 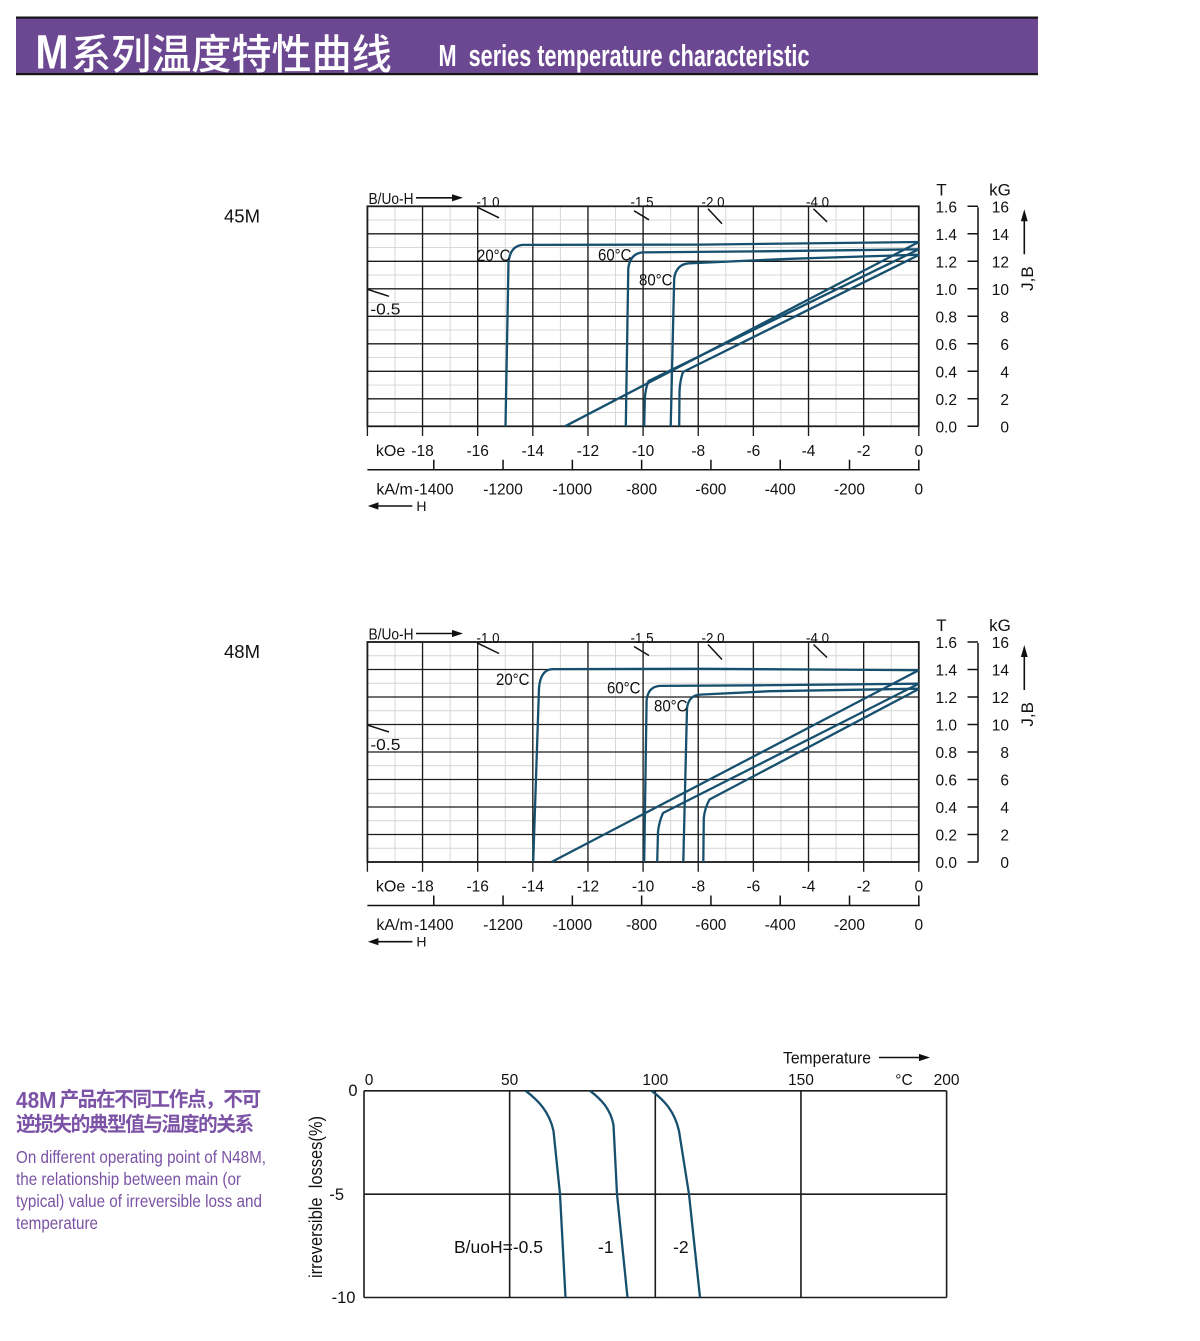 What do you see at coordinates (827, 1058) in the screenshot?
I see `svg-text: Temperature` at bounding box center [827, 1058].